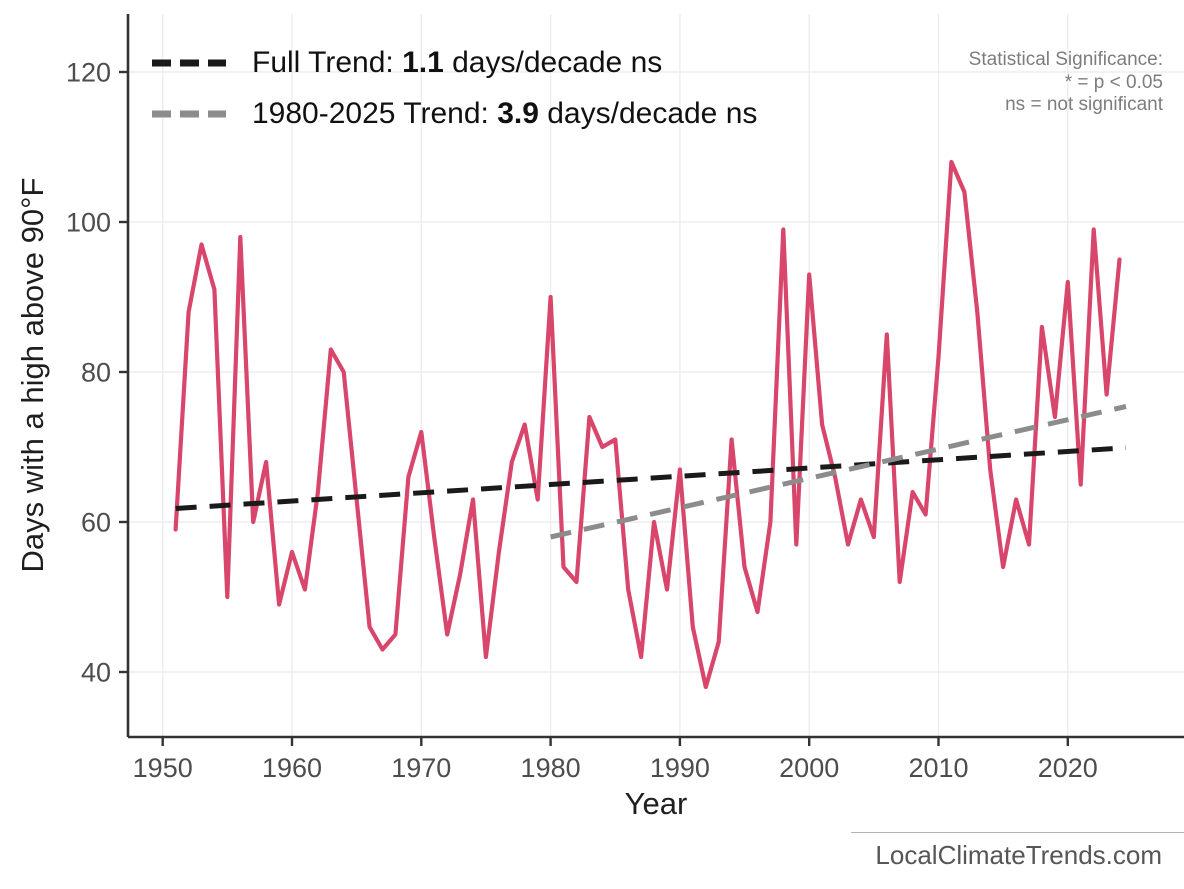  Describe the element at coordinates (1068, 768) in the screenshot. I see `x-axis-tick-label-2020: 2020` at that location.